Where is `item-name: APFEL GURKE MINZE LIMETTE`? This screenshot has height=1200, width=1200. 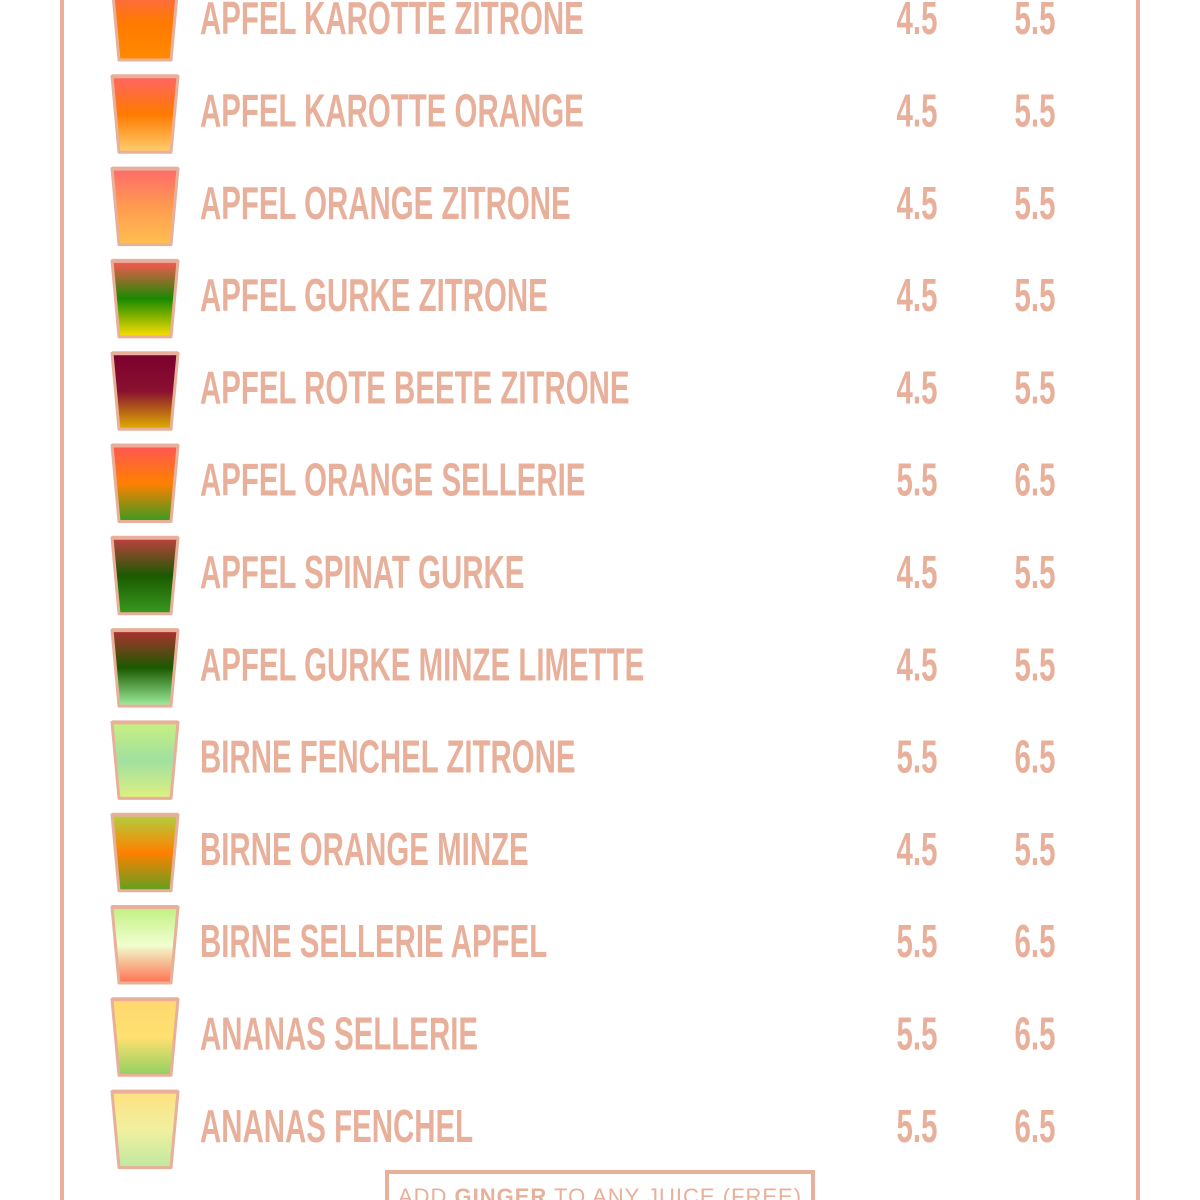 item-name: APFEL GURKE MINZE LIMETTE is located at coordinates (422, 665).